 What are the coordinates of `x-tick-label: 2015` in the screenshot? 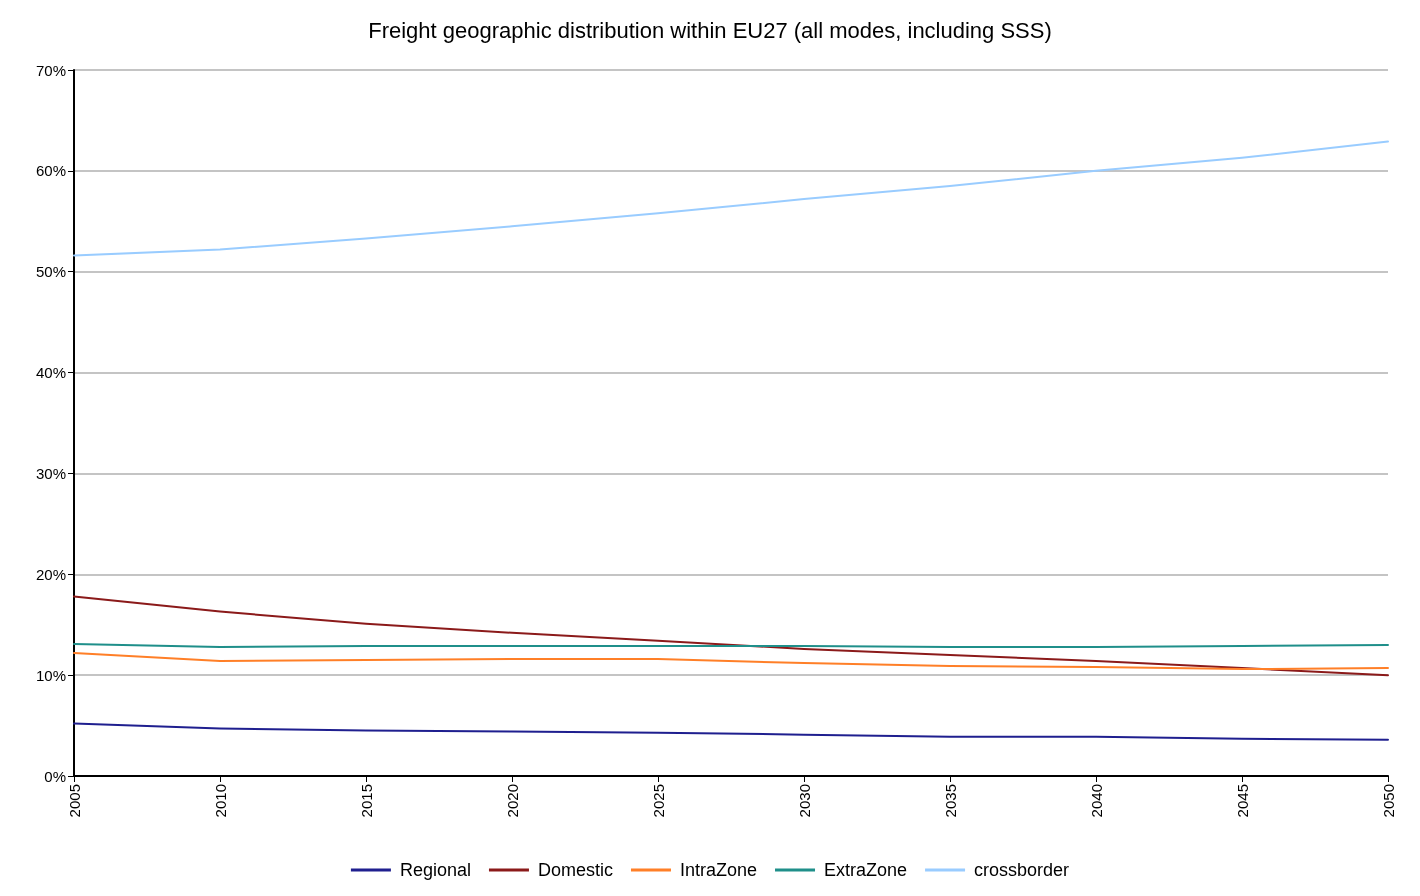 It's located at (366, 801).